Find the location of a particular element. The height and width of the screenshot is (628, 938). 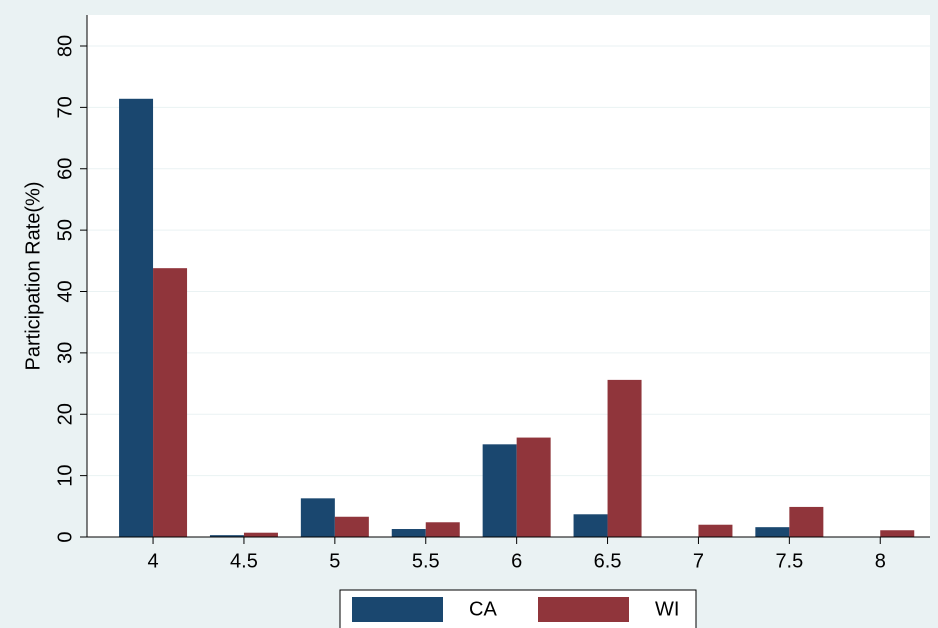

x-tick-label: 4 is located at coordinates (152, 561).